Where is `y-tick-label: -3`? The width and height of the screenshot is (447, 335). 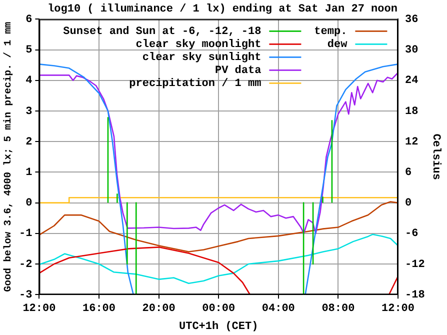
y-tick-label: -3 is located at coordinates (26, 295).